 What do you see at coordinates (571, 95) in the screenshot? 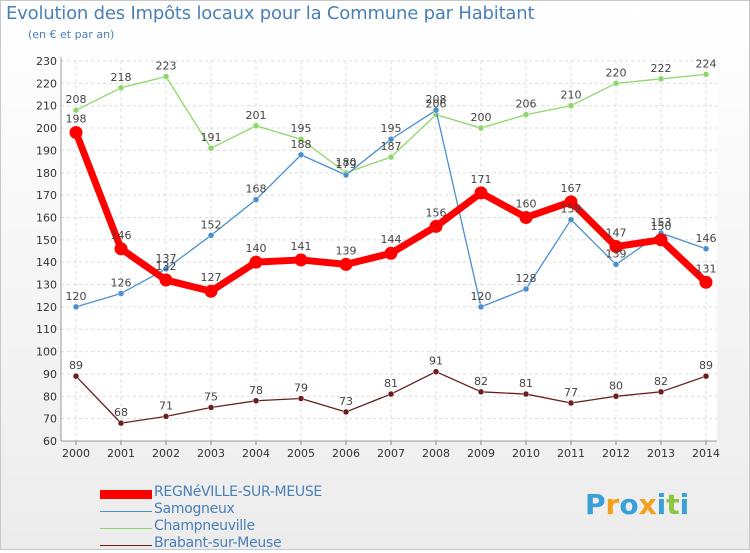
I see `data-label: 210` at bounding box center [571, 95].